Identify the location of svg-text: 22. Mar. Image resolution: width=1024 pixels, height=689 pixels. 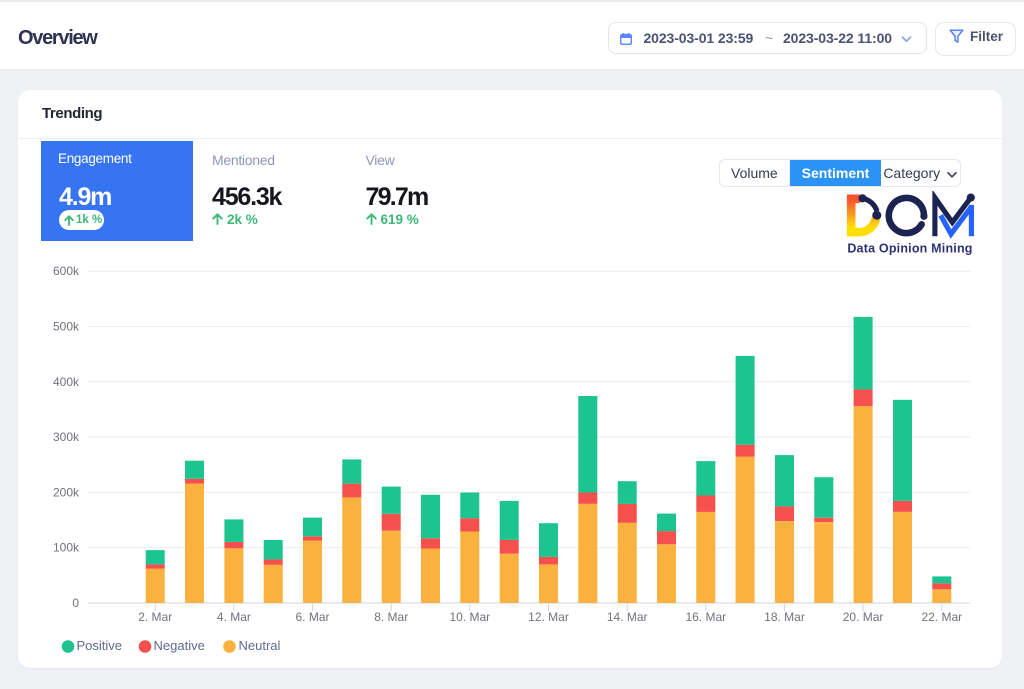
(941, 617).